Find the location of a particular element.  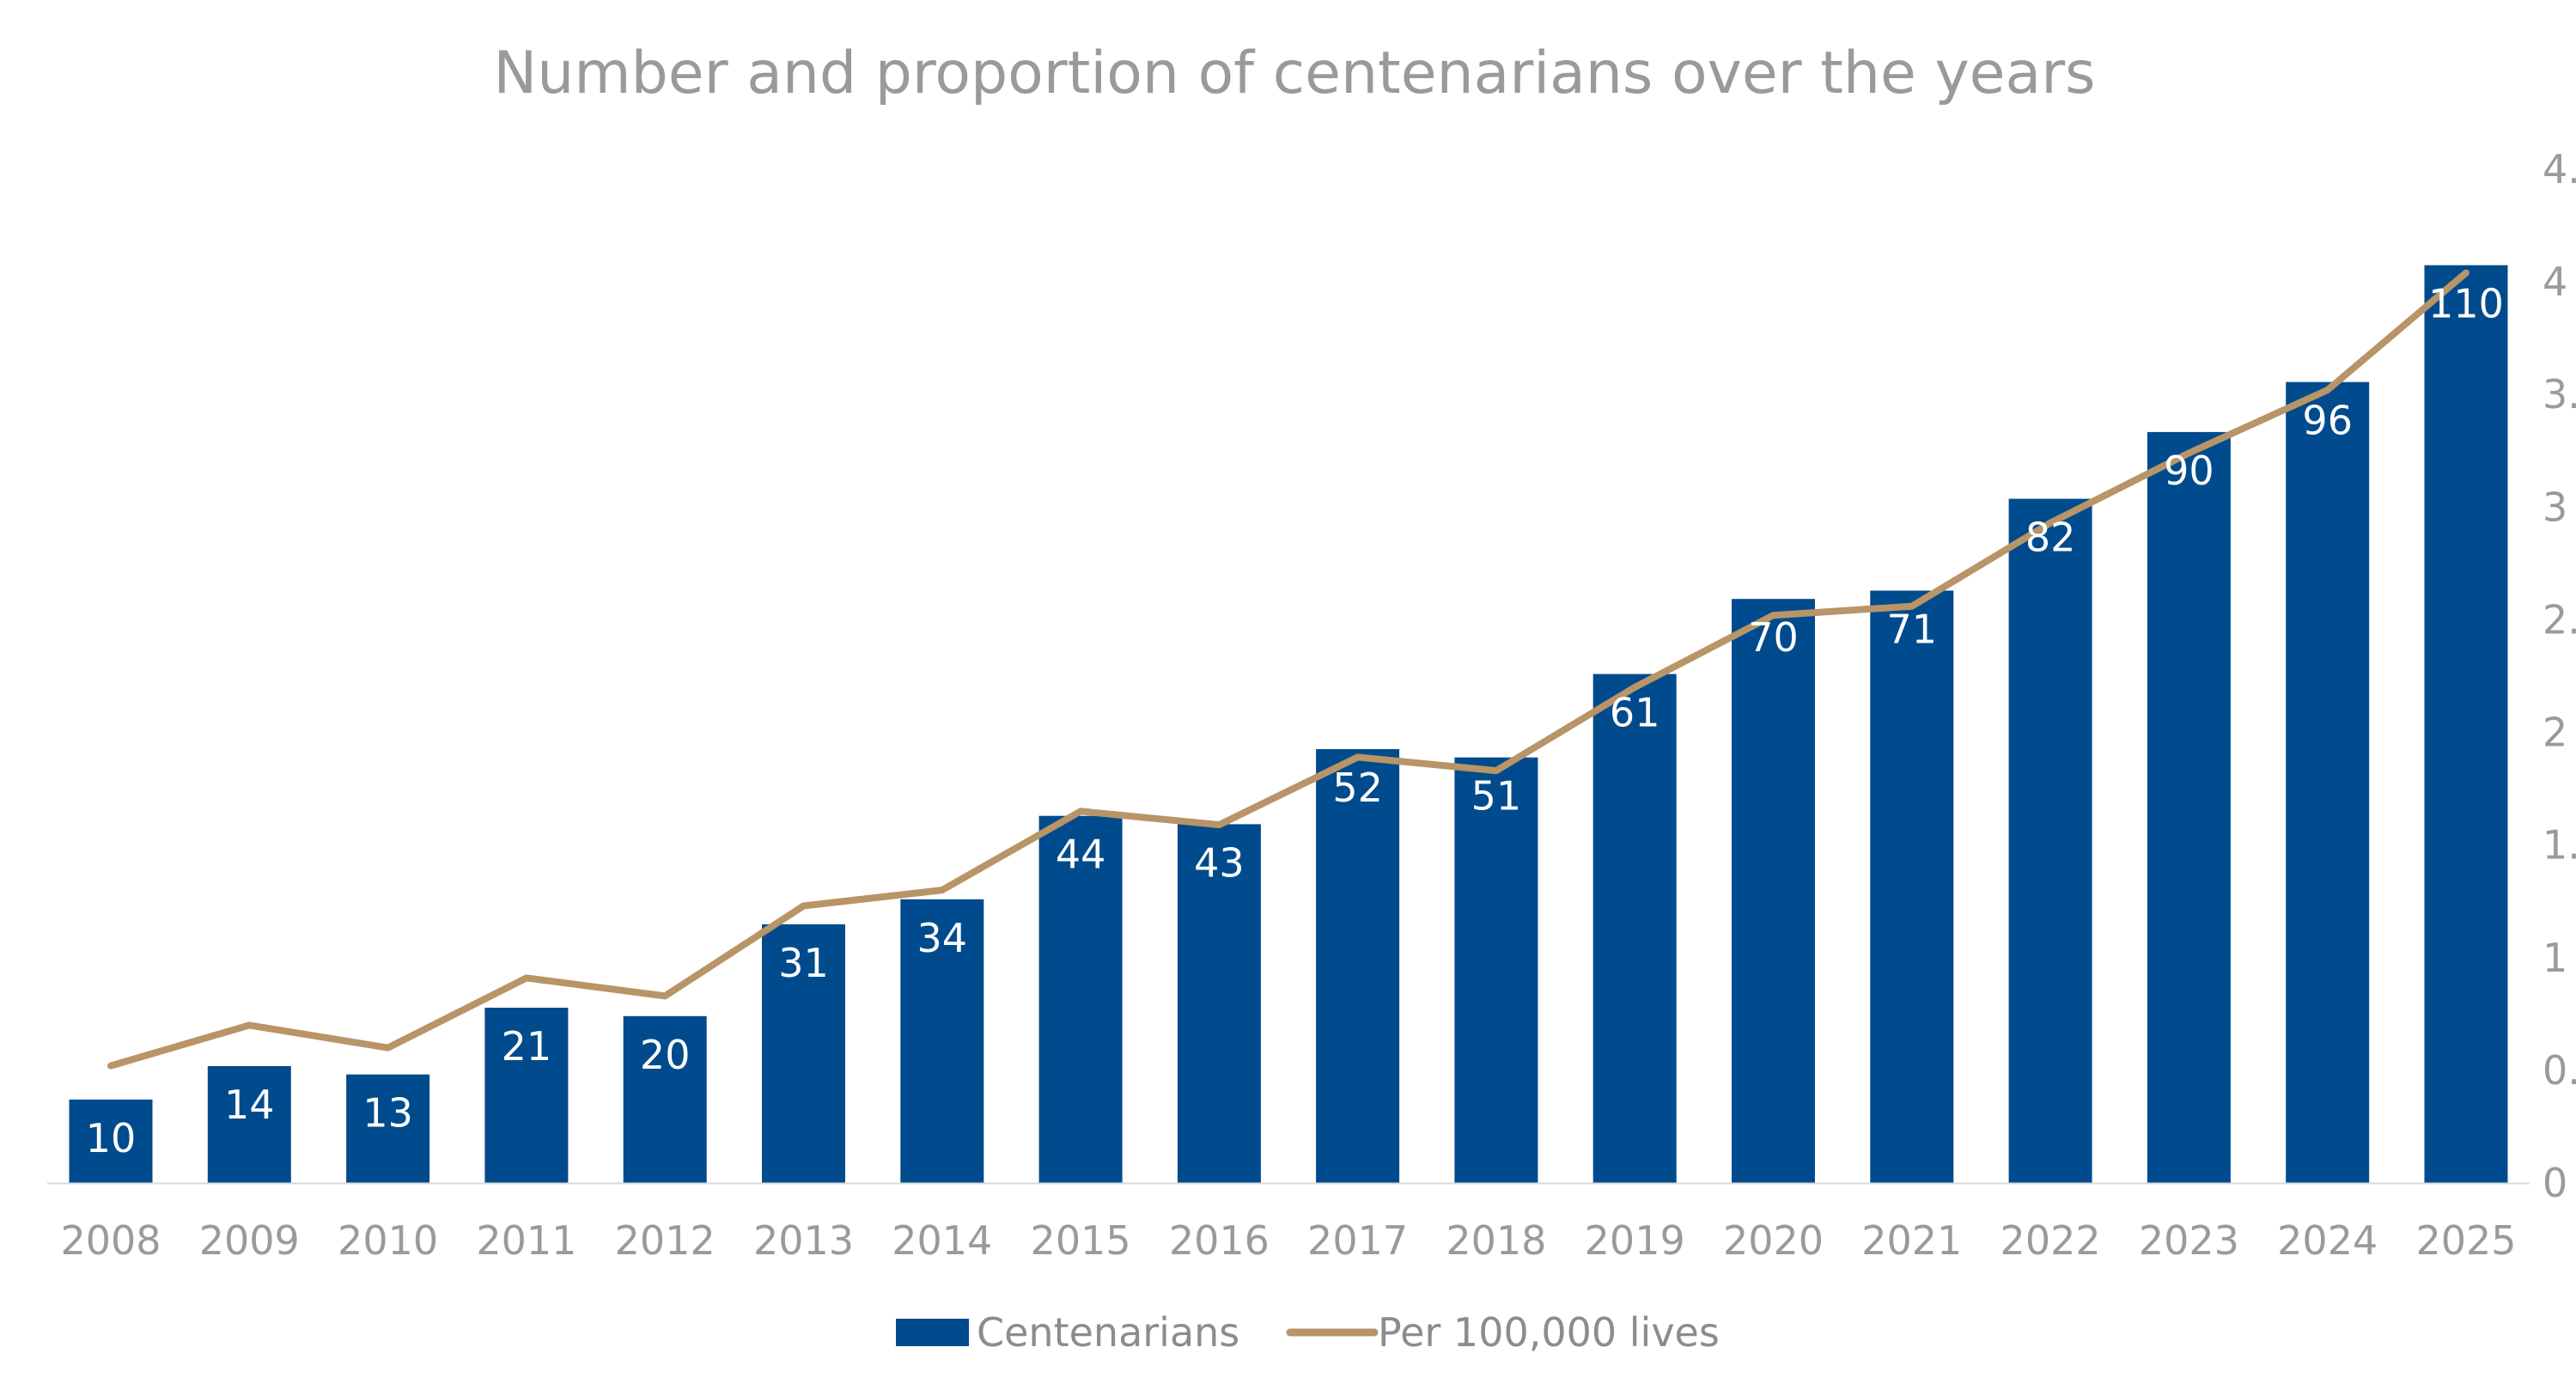

legend: Centenarians Per 100,000 lives is located at coordinates (1308, 1332).